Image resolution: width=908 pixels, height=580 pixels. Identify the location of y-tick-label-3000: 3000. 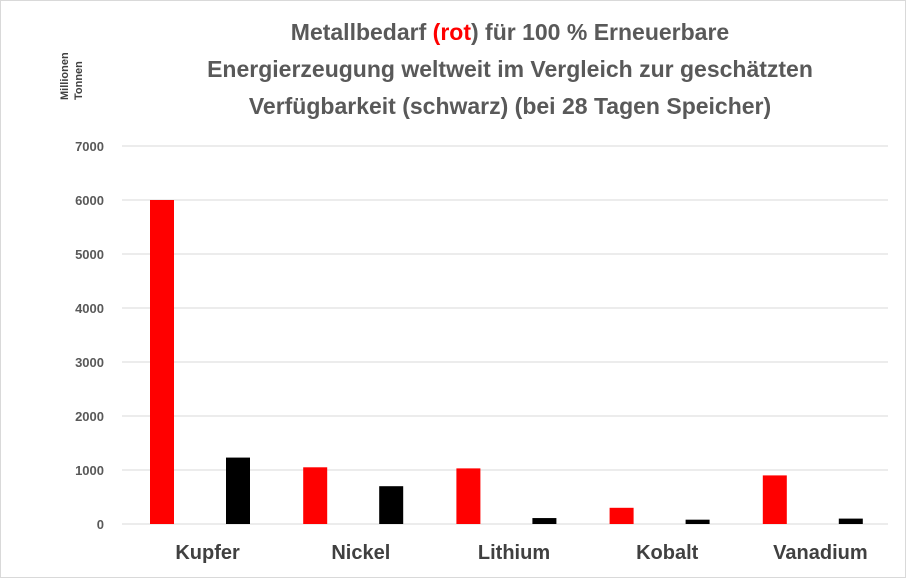
(89, 362).